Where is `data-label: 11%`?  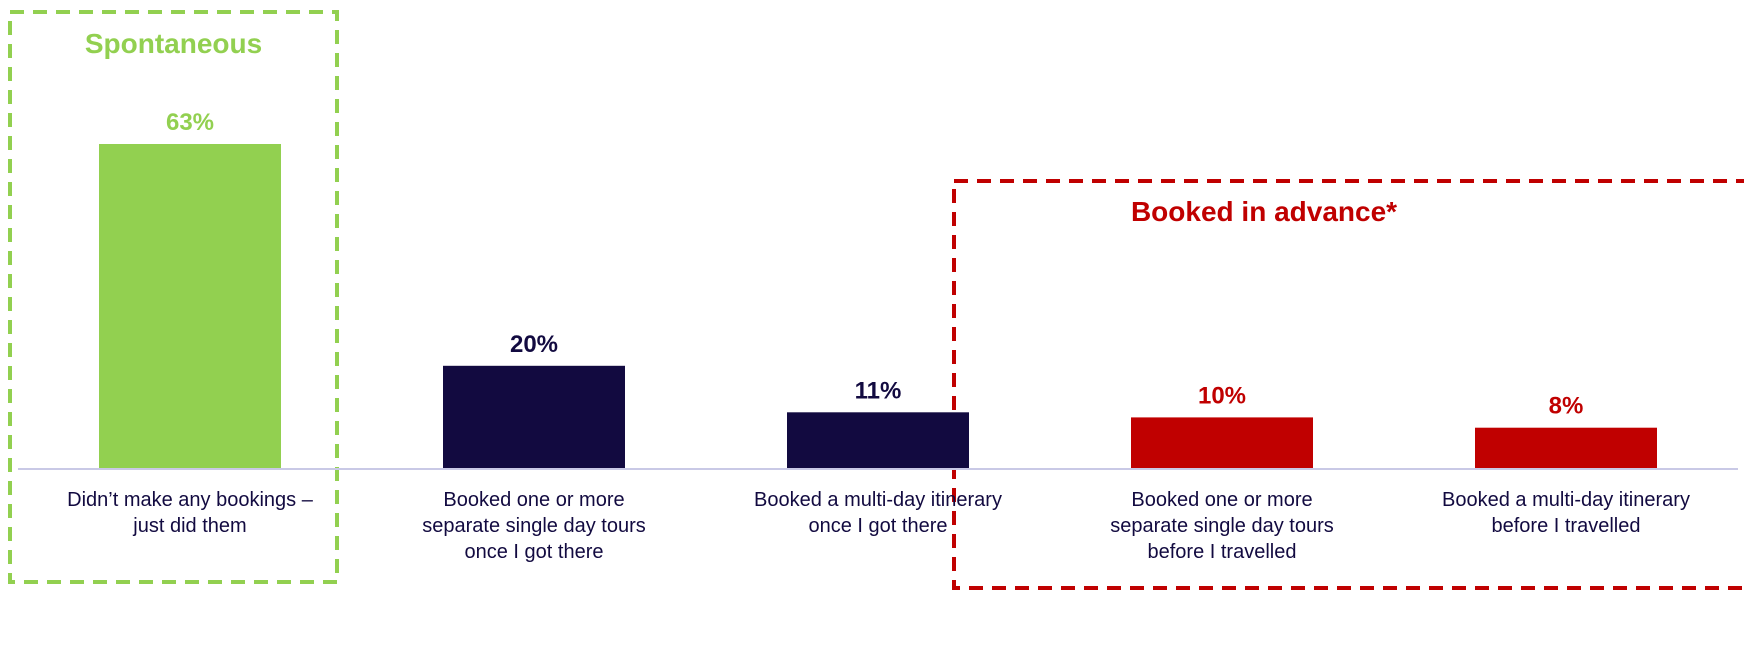 data-label: 11% is located at coordinates (878, 390).